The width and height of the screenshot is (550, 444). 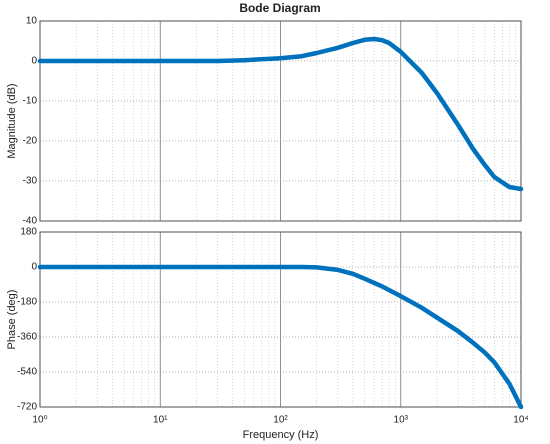 I want to click on y-tick-label: -720, so click(x=27, y=407).